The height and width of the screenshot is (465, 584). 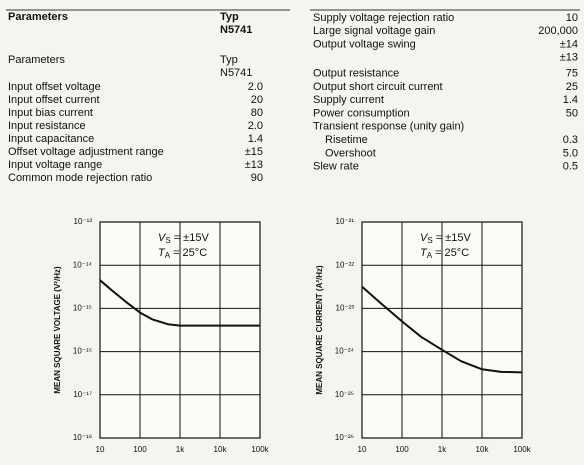 I want to click on parameter: Large signal voltage gain, so click(x=374, y=31).